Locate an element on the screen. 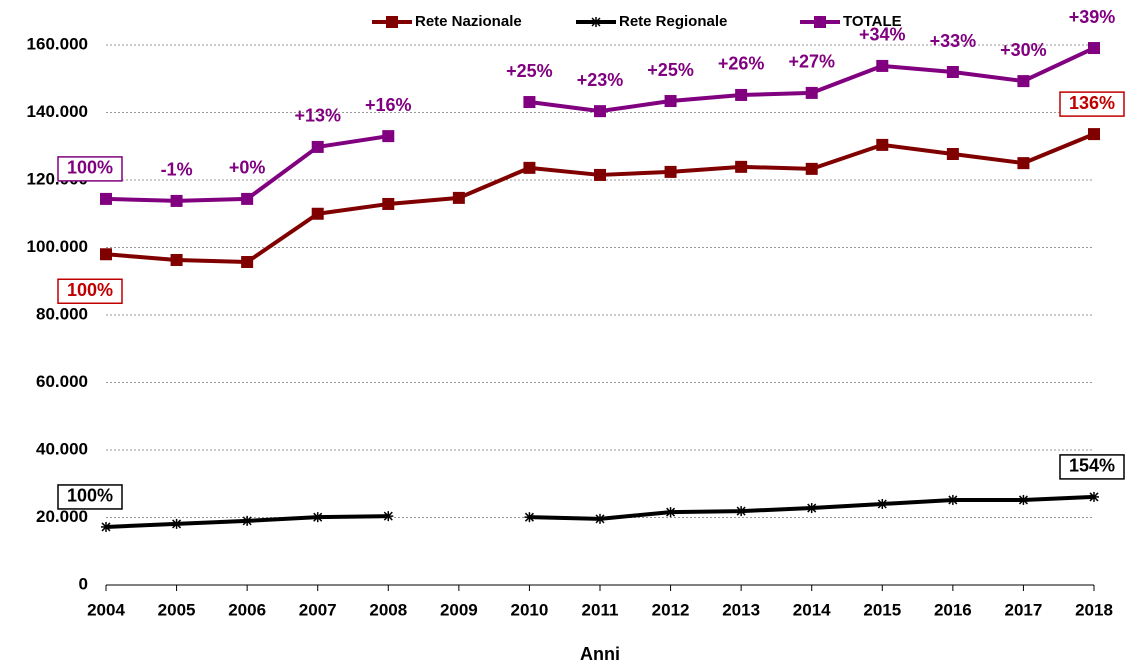  y-tick-label: 20.000 is located at coordinates (62, 516).